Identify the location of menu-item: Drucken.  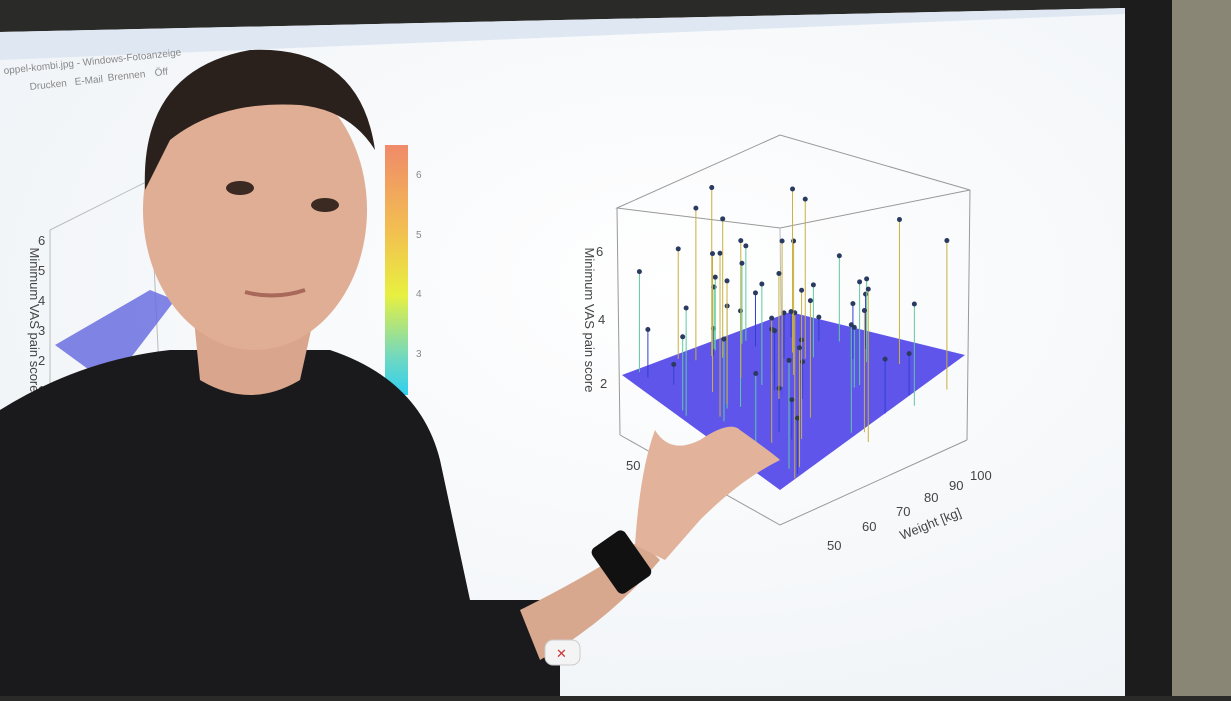
(48, 85).